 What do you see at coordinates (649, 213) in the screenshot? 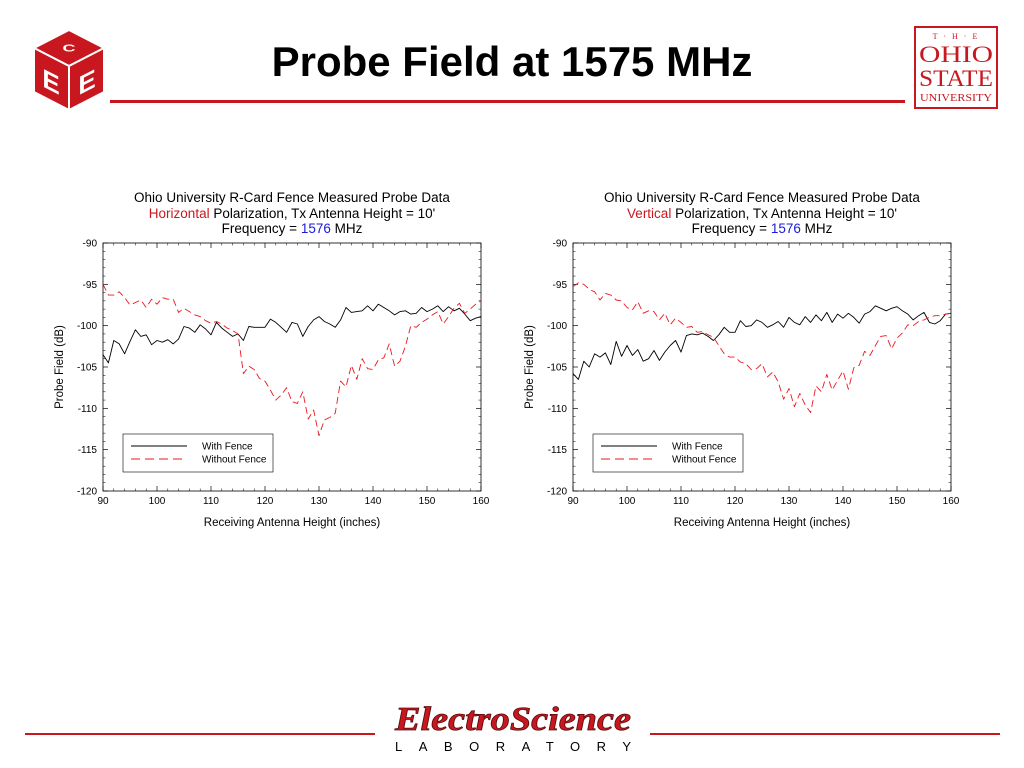
I see `chart-title-polarization: Vertical` at bounding box center [649, 213].